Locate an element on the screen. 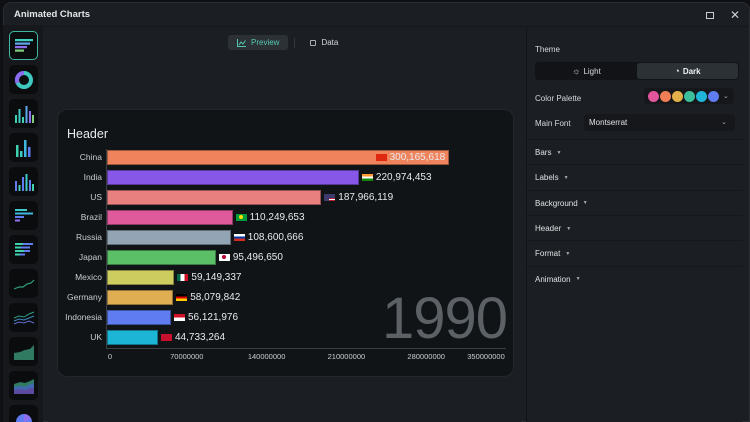 The width and height of the screenshot is (750, 422). theme-light-label: Light is located at coordinates (592, 71).